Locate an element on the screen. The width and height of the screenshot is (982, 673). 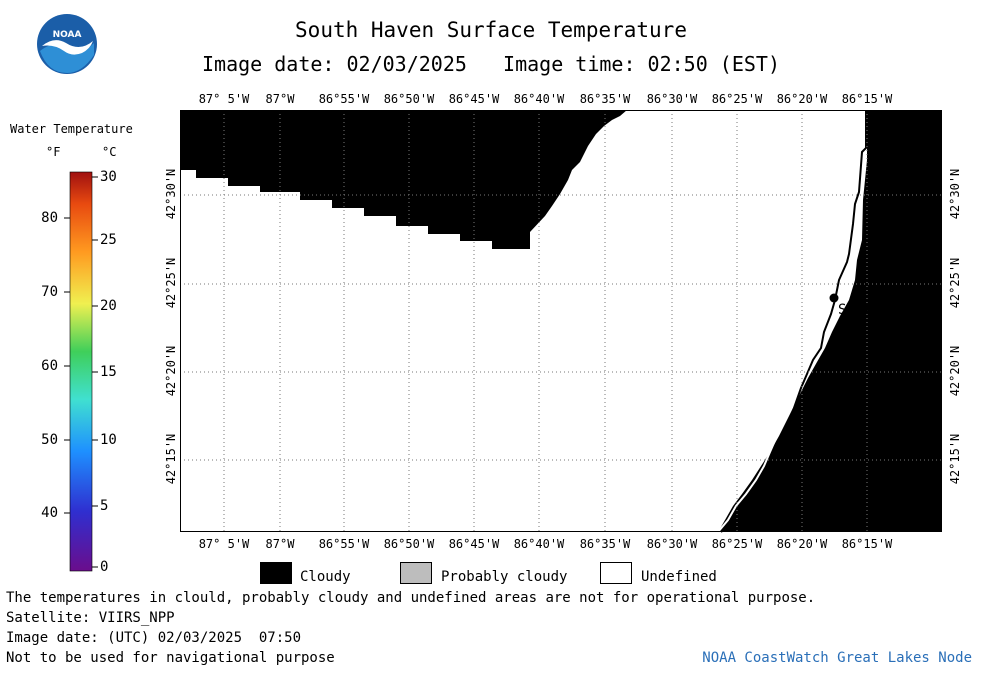
logo-text: NOAA is located at coordinates (67, 35).